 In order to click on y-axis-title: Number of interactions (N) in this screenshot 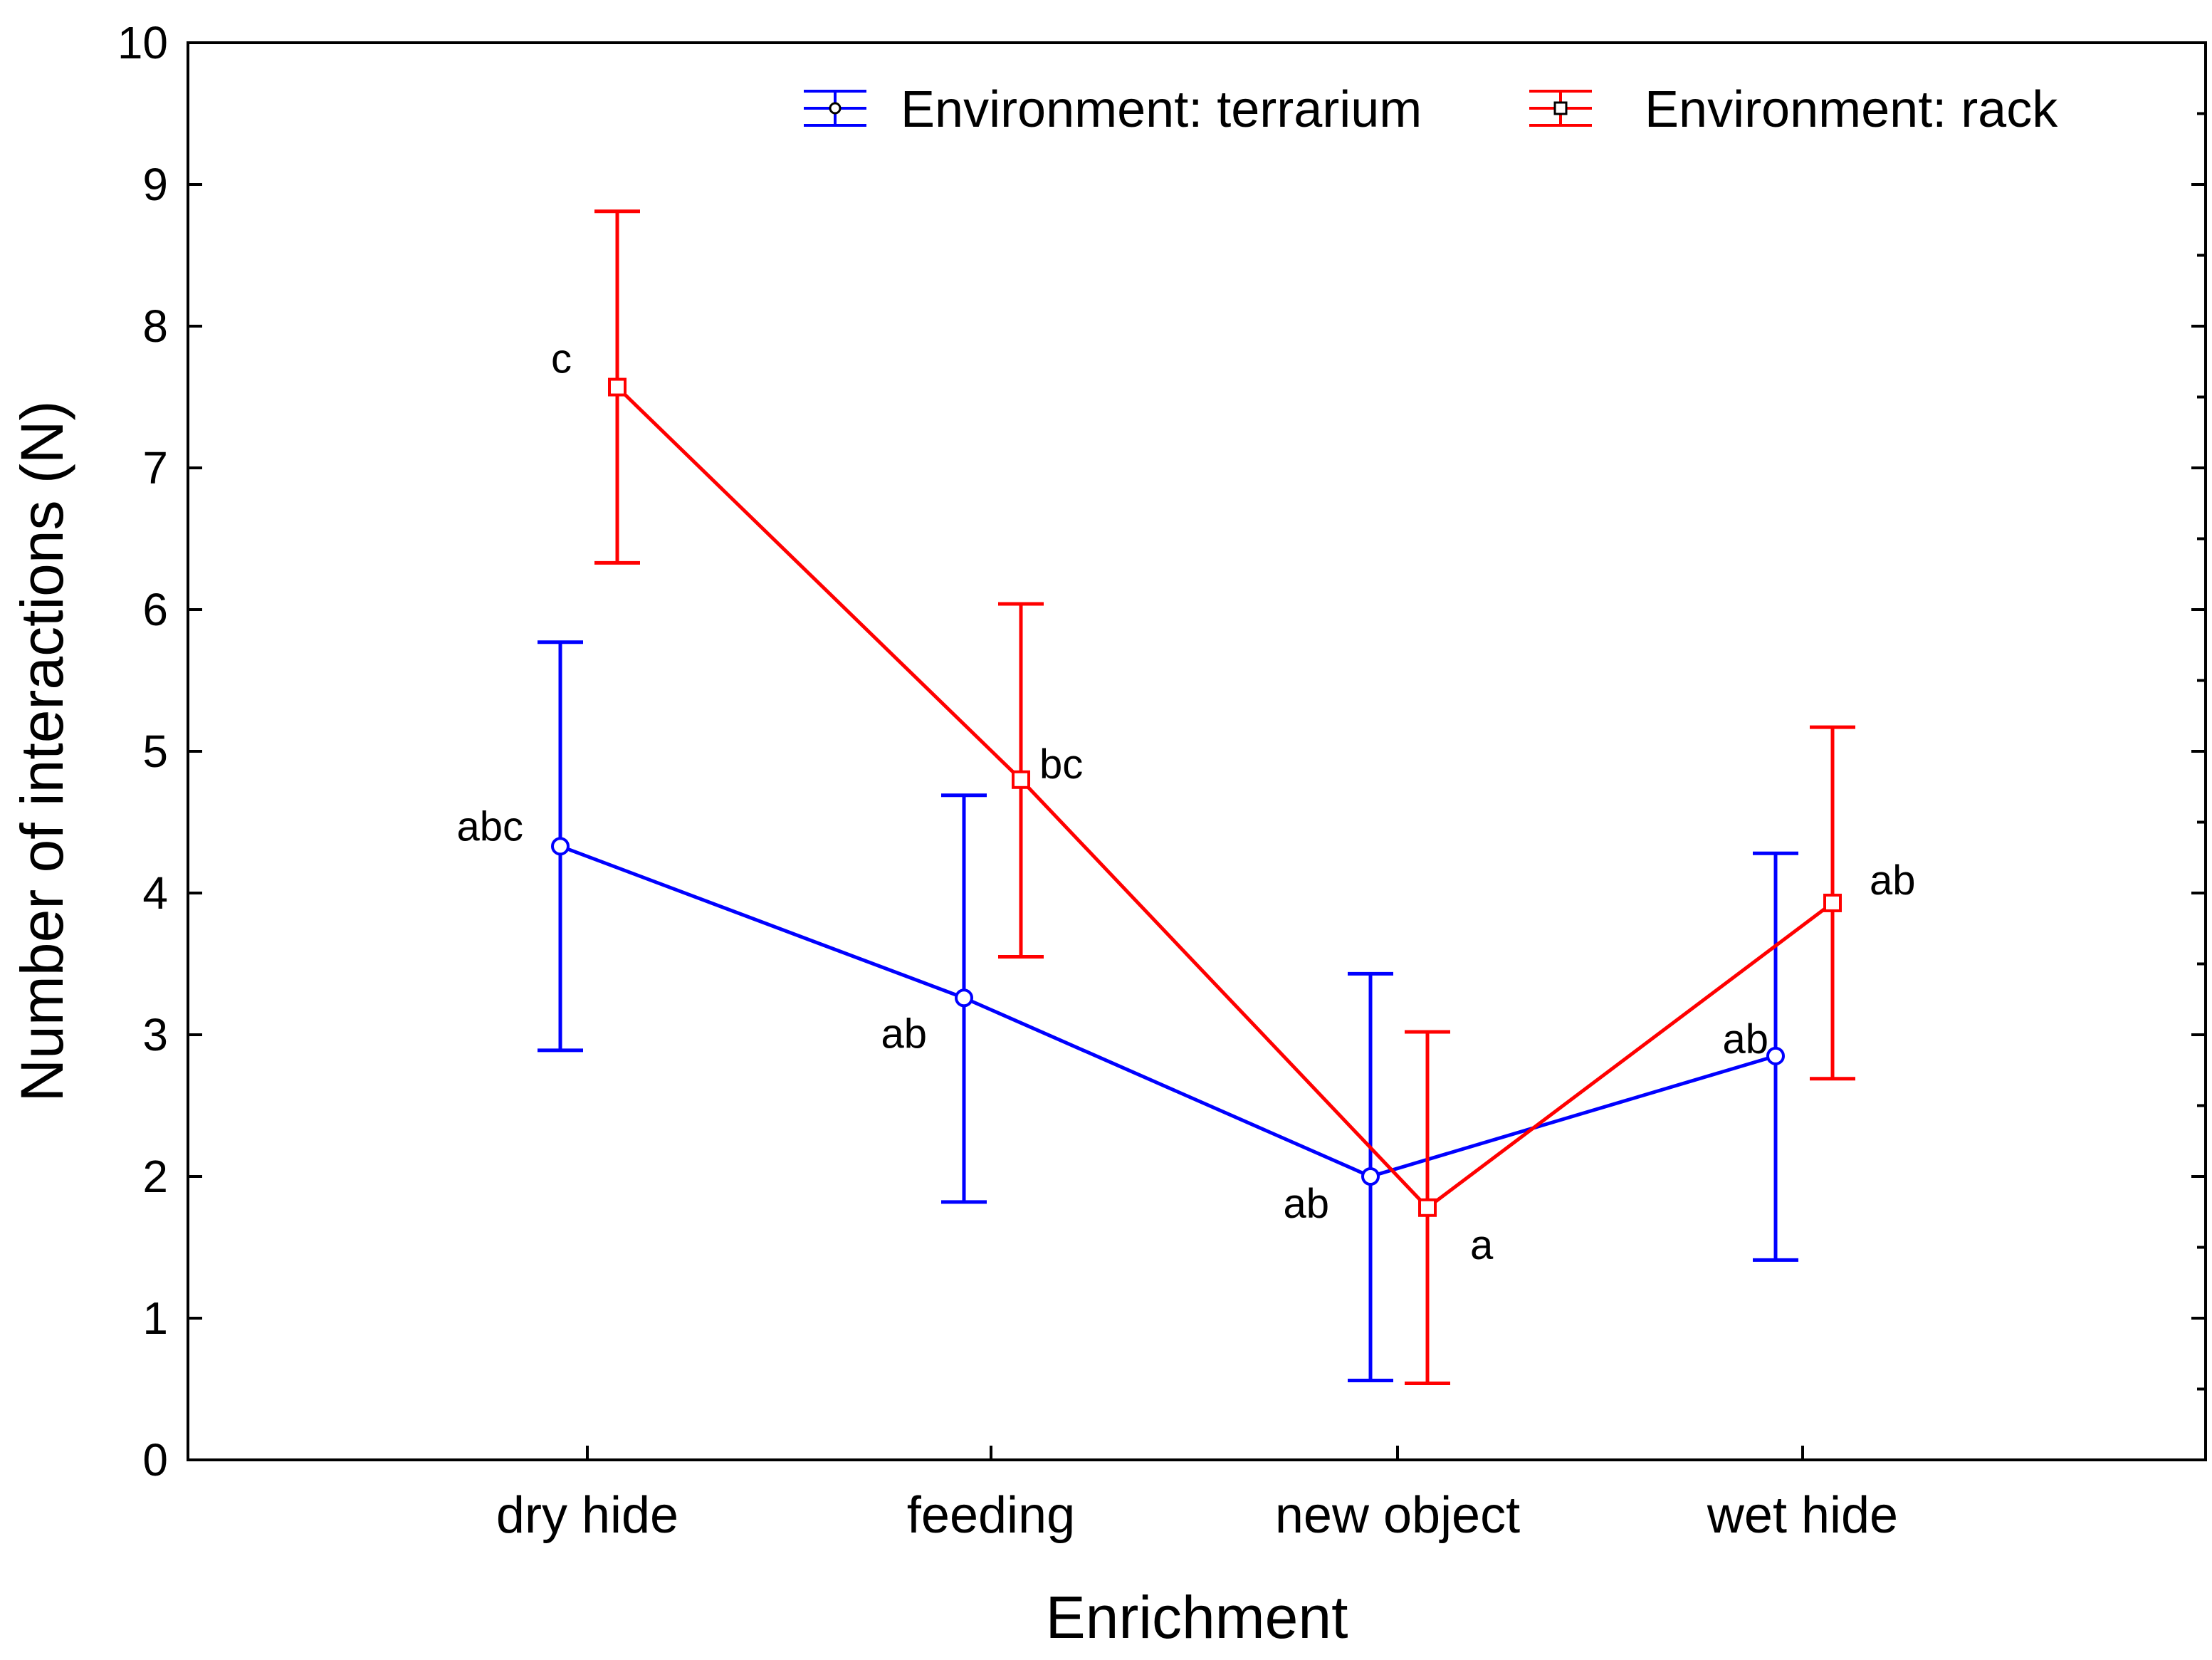, I will do `click(42, 752)`.